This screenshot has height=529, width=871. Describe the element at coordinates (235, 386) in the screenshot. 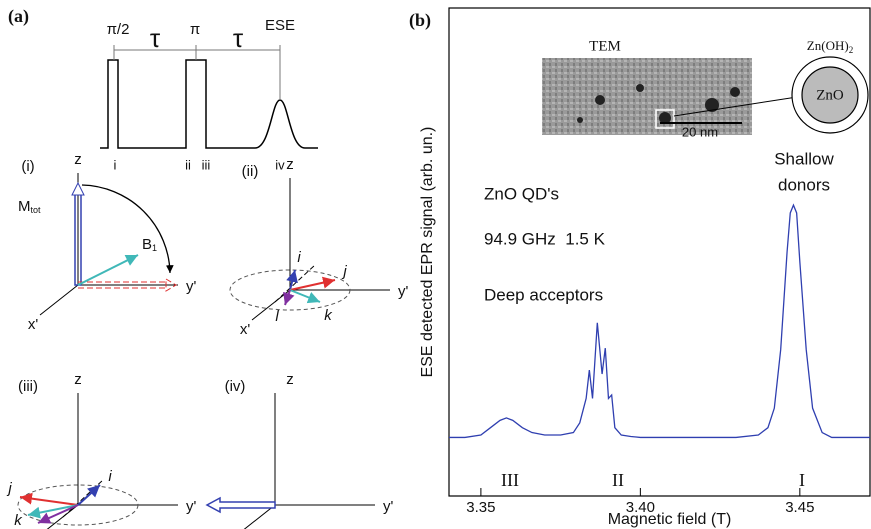

I see `frame-label: (iv)` at that location.